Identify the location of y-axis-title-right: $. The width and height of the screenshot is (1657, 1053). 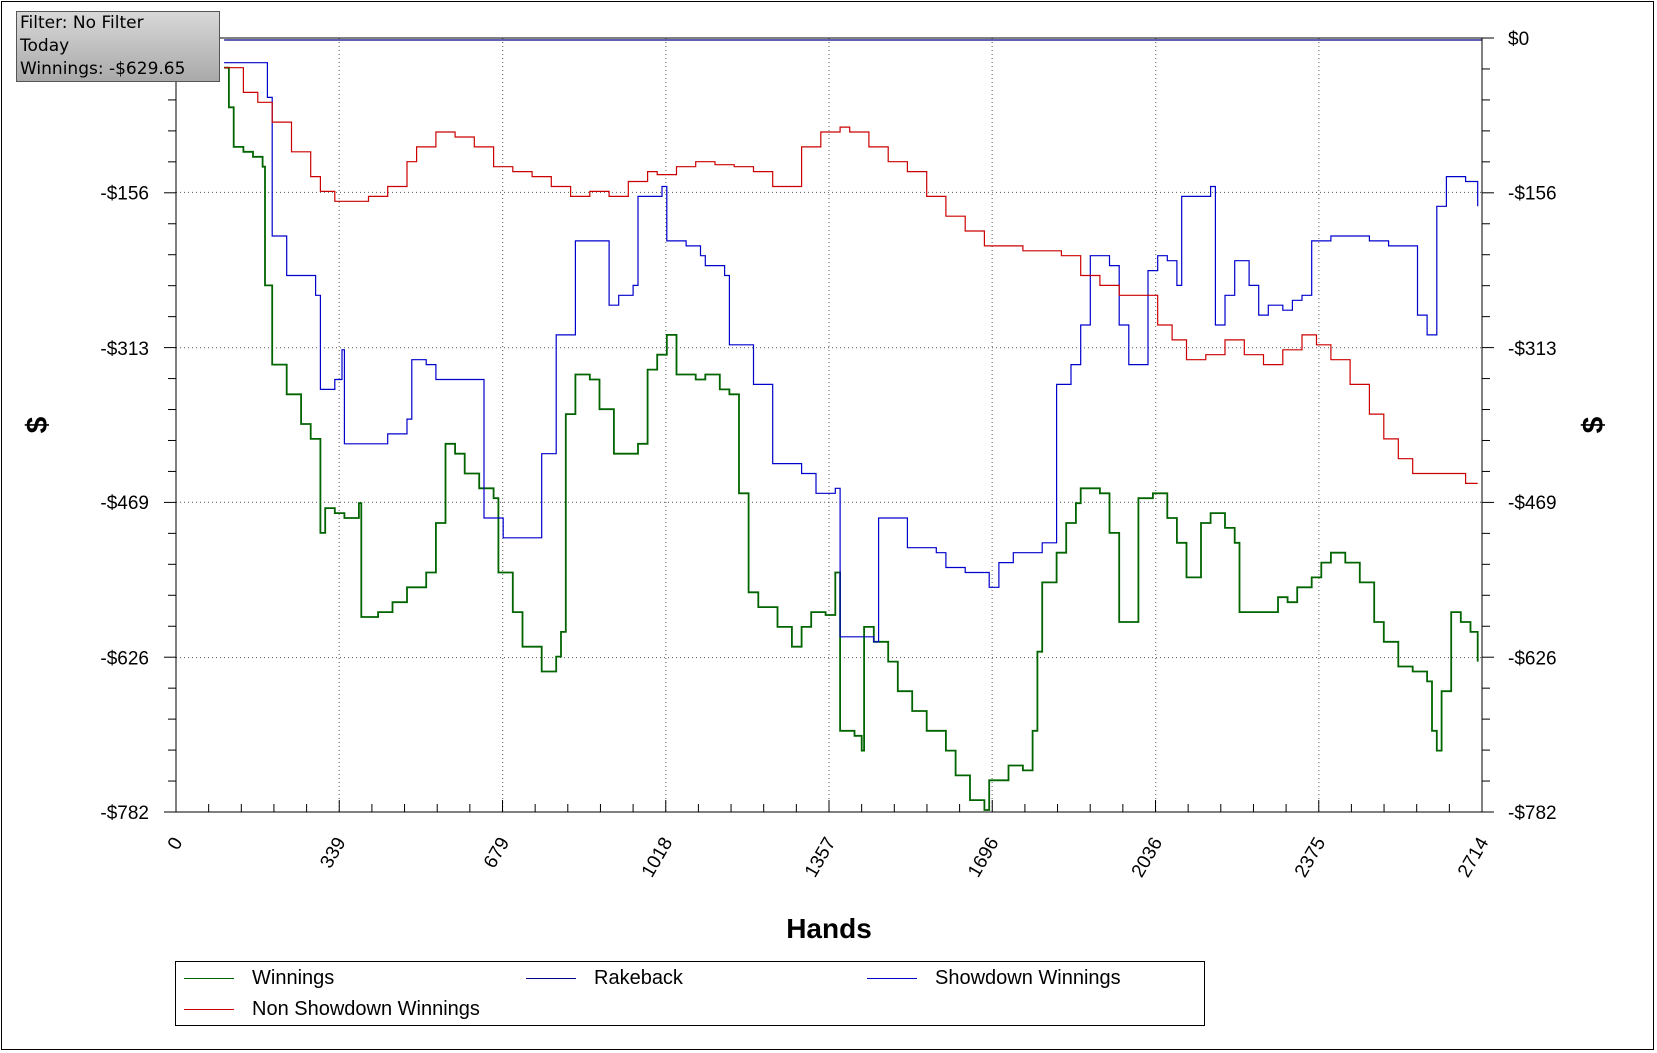
(1593, 424).